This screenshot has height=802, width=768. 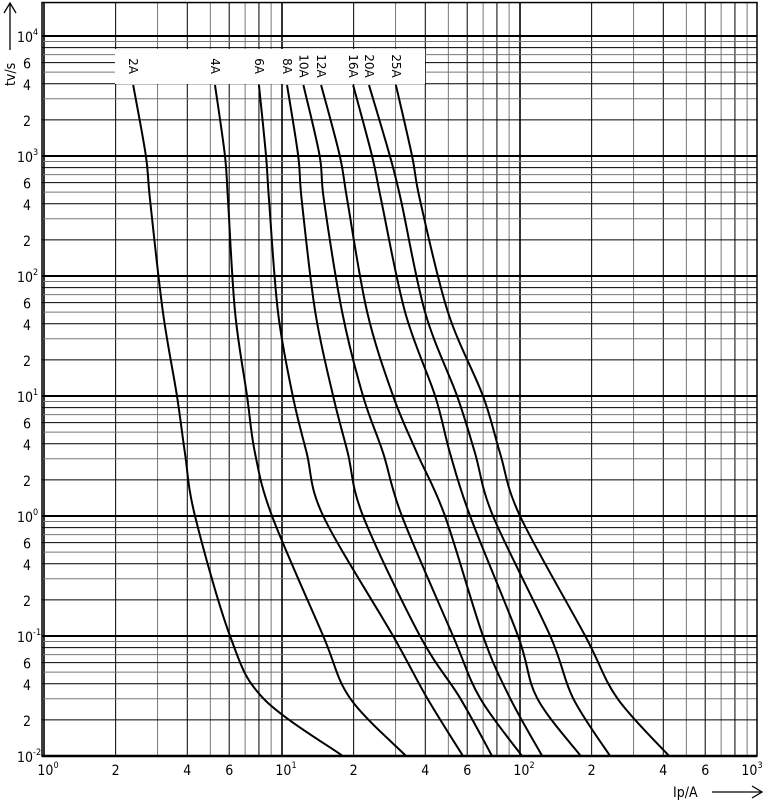 I want to click on curve-label-2a: 2A, so click(x=133, y=66).